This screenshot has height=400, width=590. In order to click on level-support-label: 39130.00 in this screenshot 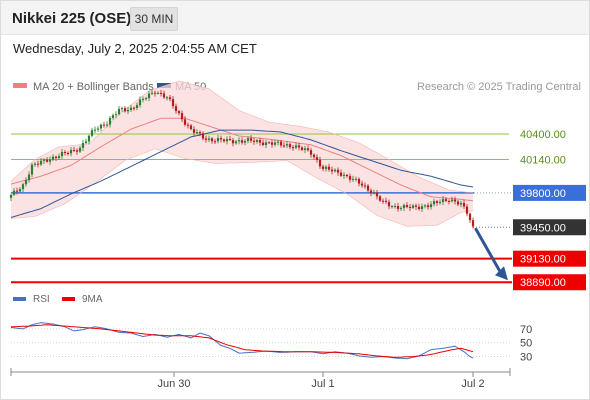, I will do `click(543, 260)`.